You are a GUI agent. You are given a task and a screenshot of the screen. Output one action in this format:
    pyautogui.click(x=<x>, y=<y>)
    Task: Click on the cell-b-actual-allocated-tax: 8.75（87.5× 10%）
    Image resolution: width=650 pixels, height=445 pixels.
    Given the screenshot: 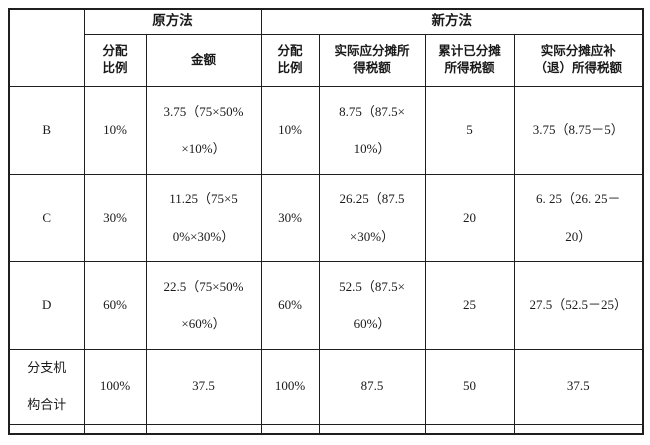 What is the action you would take?
    pyautogui.click(x=372, y=130)
    